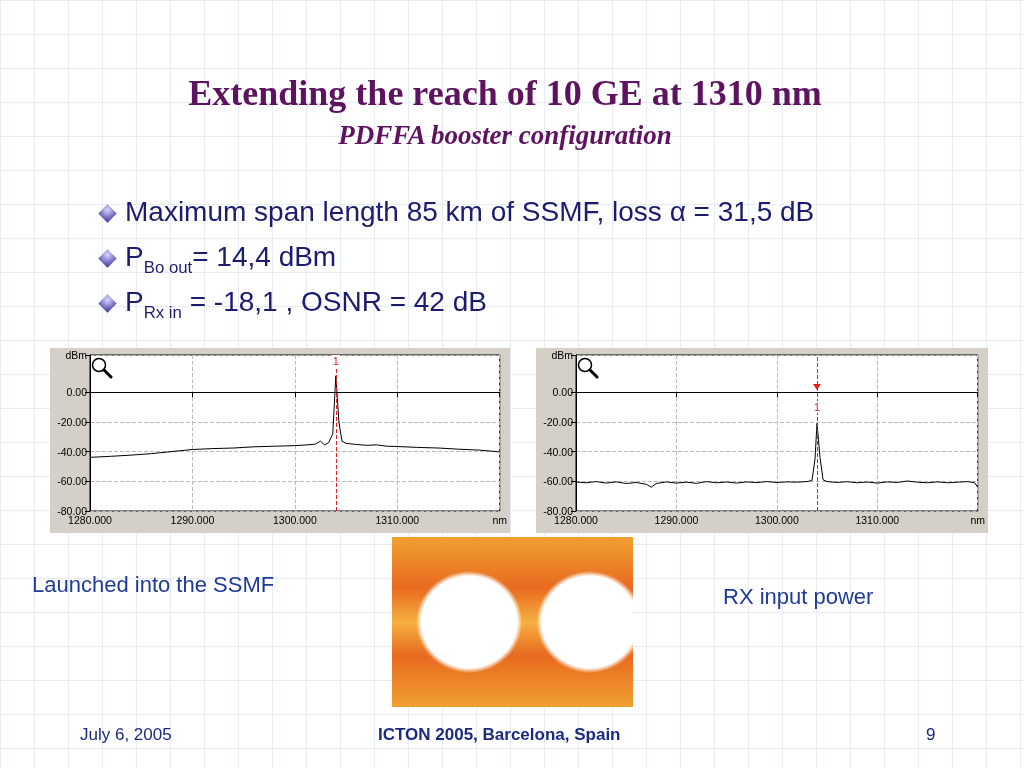 This screenshot has height=768, width=1024. What do you see at coordinates (126, 735) in the screenshot?
I see `text: July 6, 2005` at bounding box center [126, 735].